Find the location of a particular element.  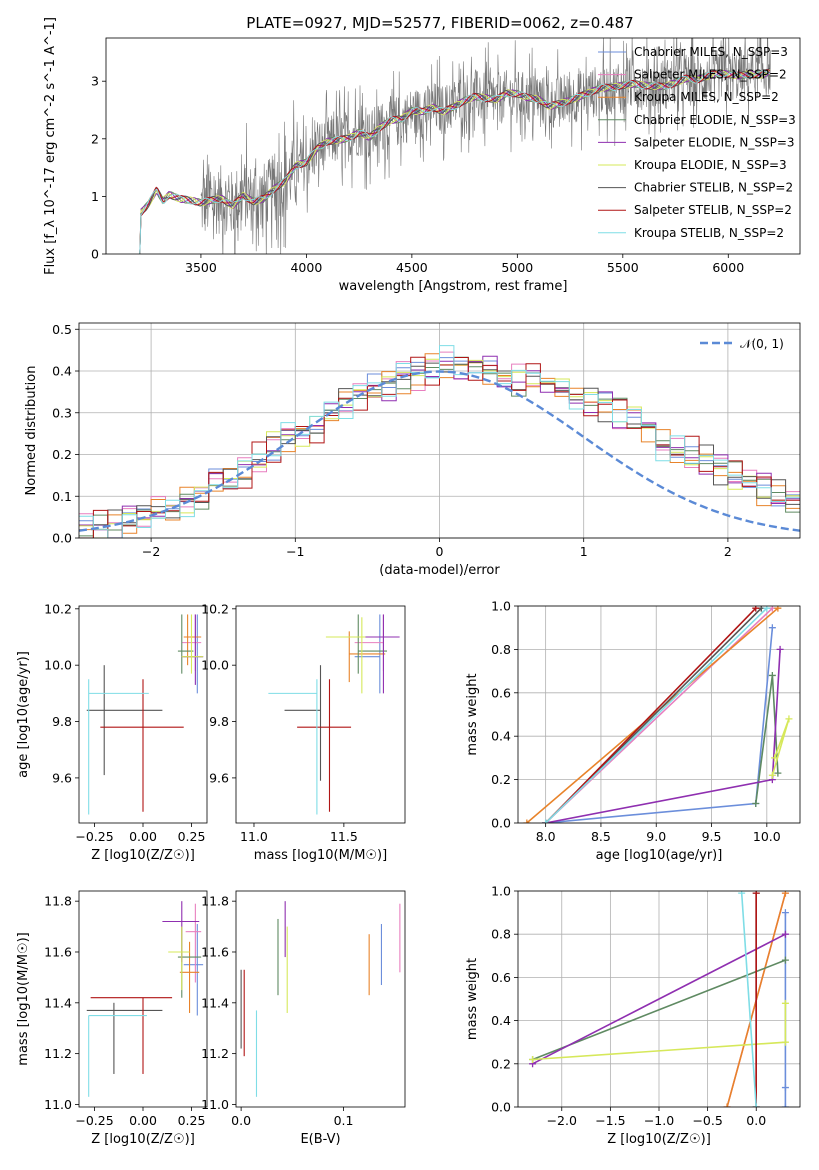

mass-vs-Z-ytick-label: 11.8 is located at coordinates (58, 901).